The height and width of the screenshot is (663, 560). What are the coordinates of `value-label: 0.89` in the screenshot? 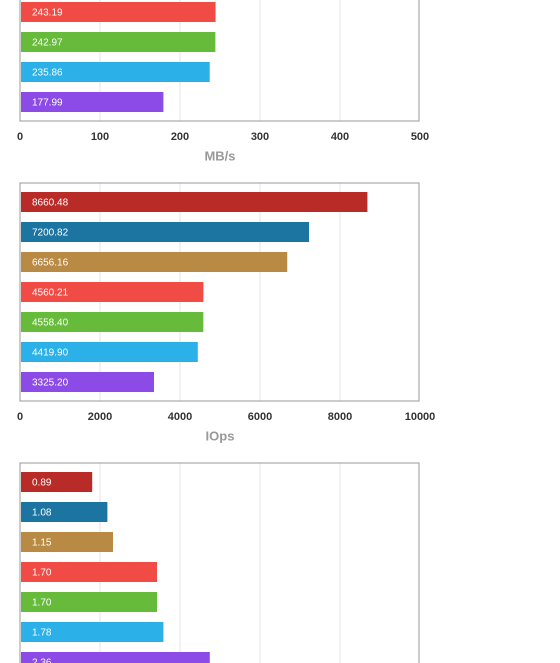 It's located at (42, 483).